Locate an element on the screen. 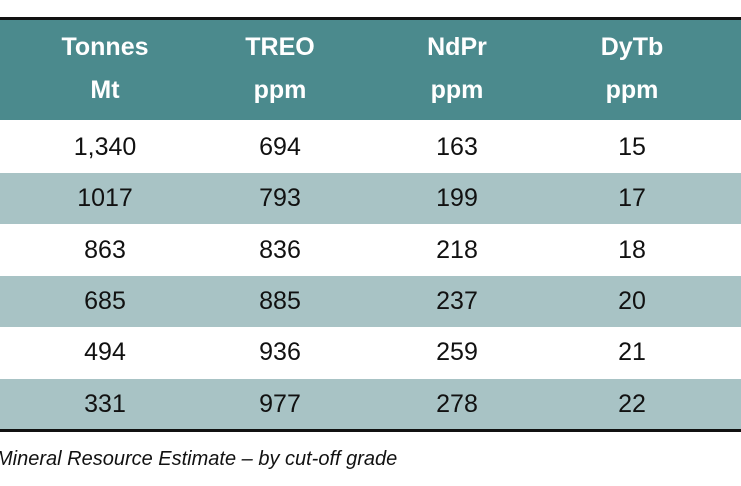 The image size is (741, 486). table-cell: 331 is located at coordinates (105, 403).